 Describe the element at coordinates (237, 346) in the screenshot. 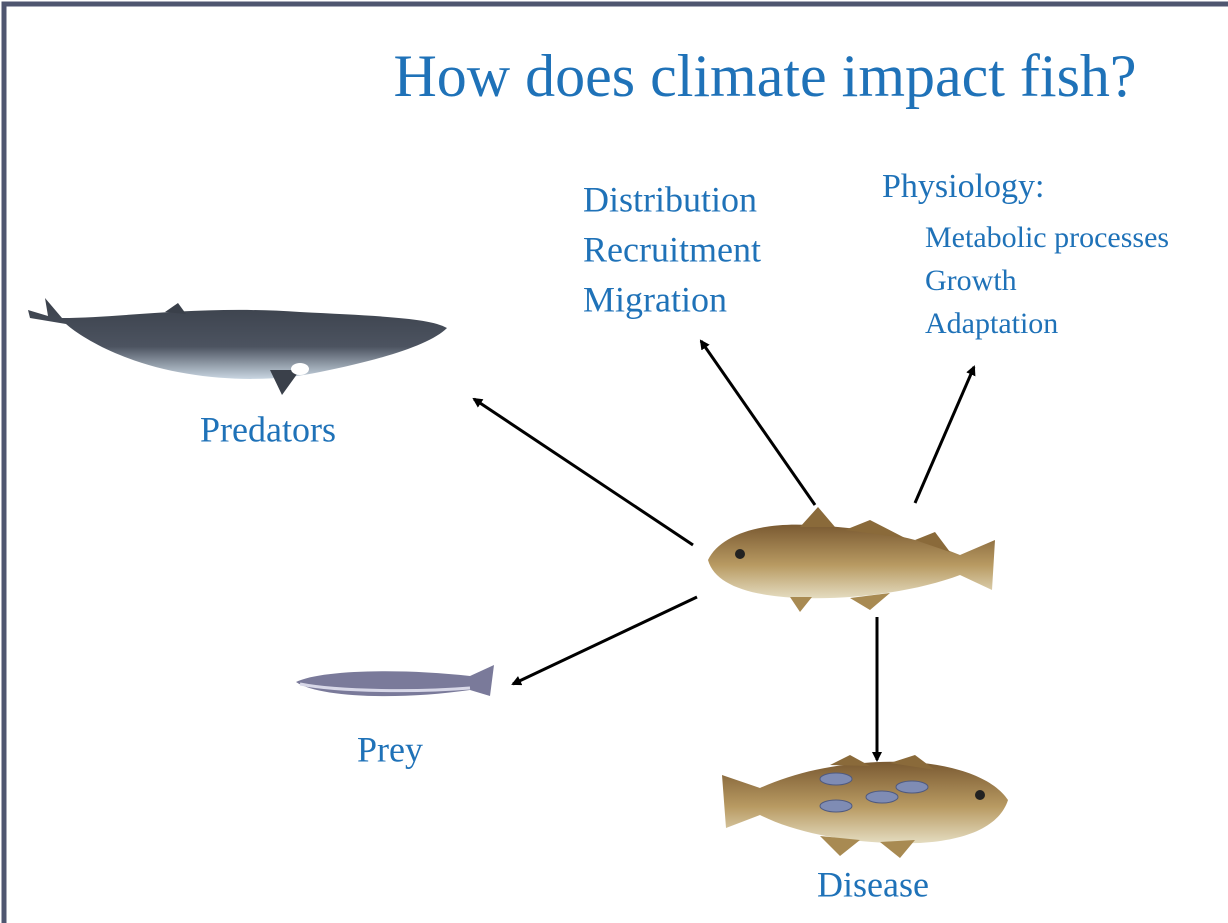

I see `whale` at that location.